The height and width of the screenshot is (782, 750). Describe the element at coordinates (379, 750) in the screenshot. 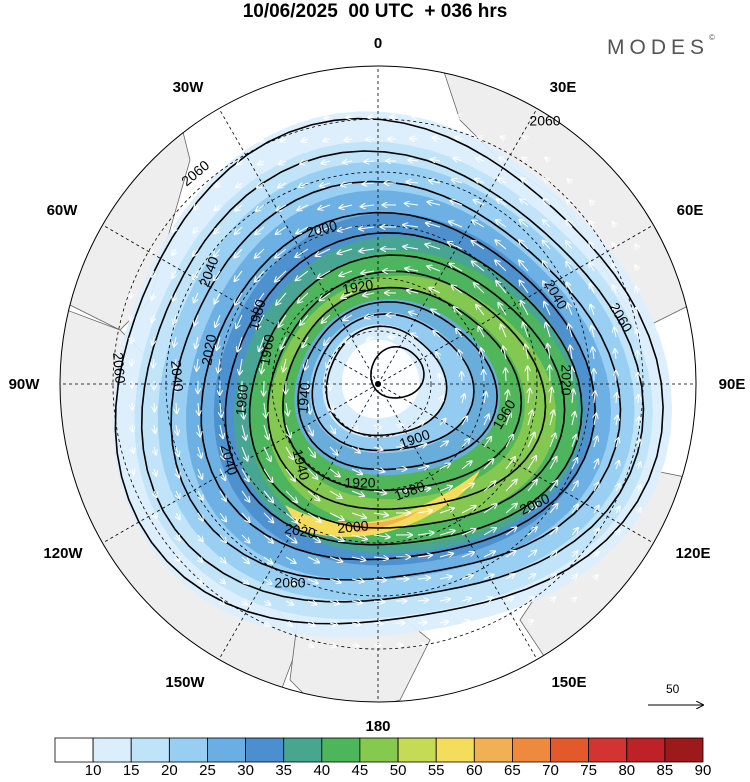

I see `colorbar-swatches` at that location.